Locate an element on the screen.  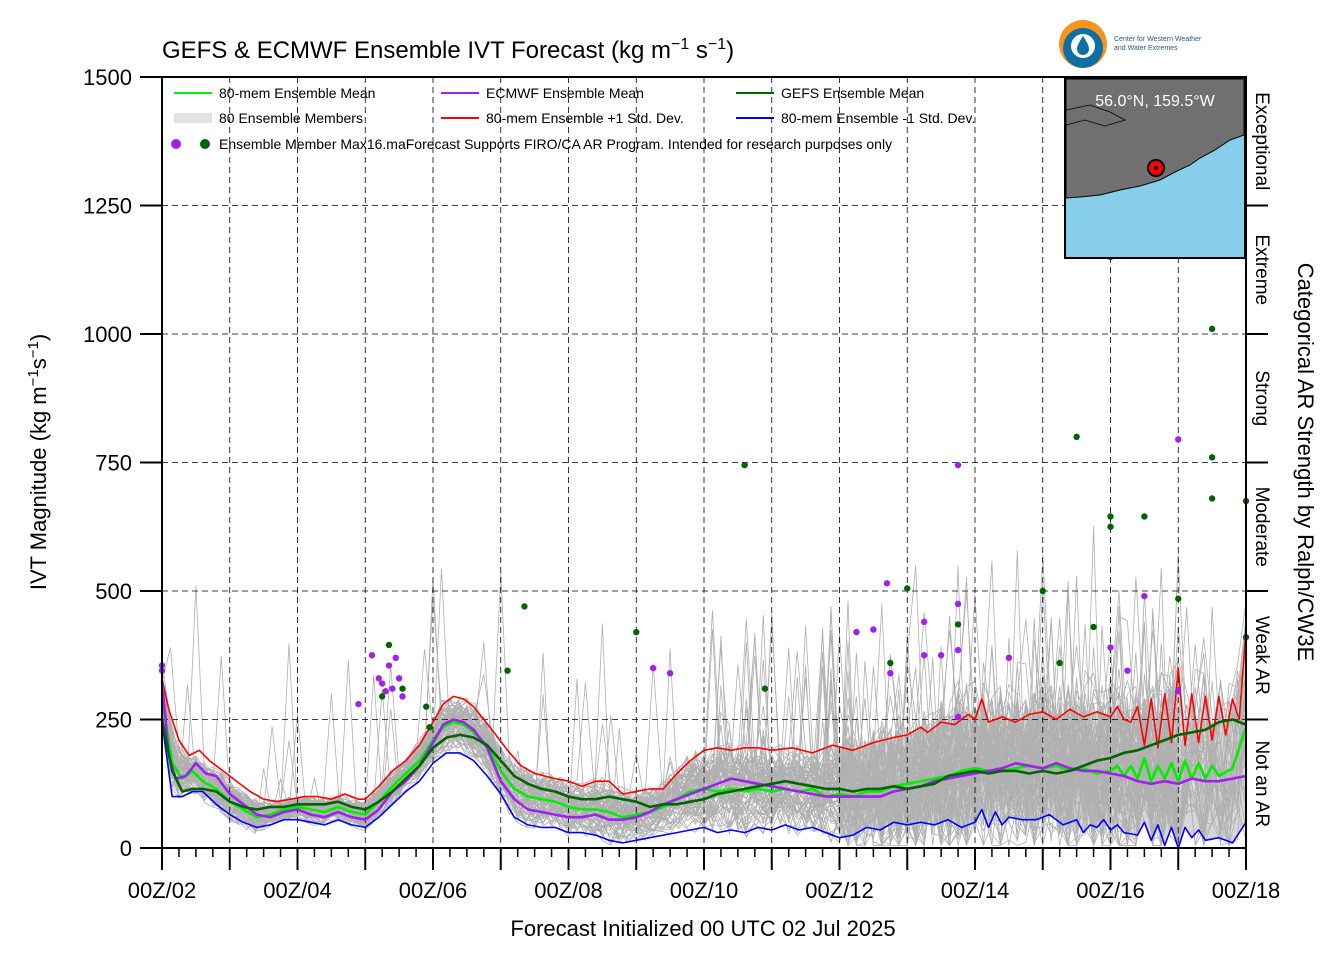
series-line-80-mem-ensemble-1-std-dev- is located at coordinates (704, 785).